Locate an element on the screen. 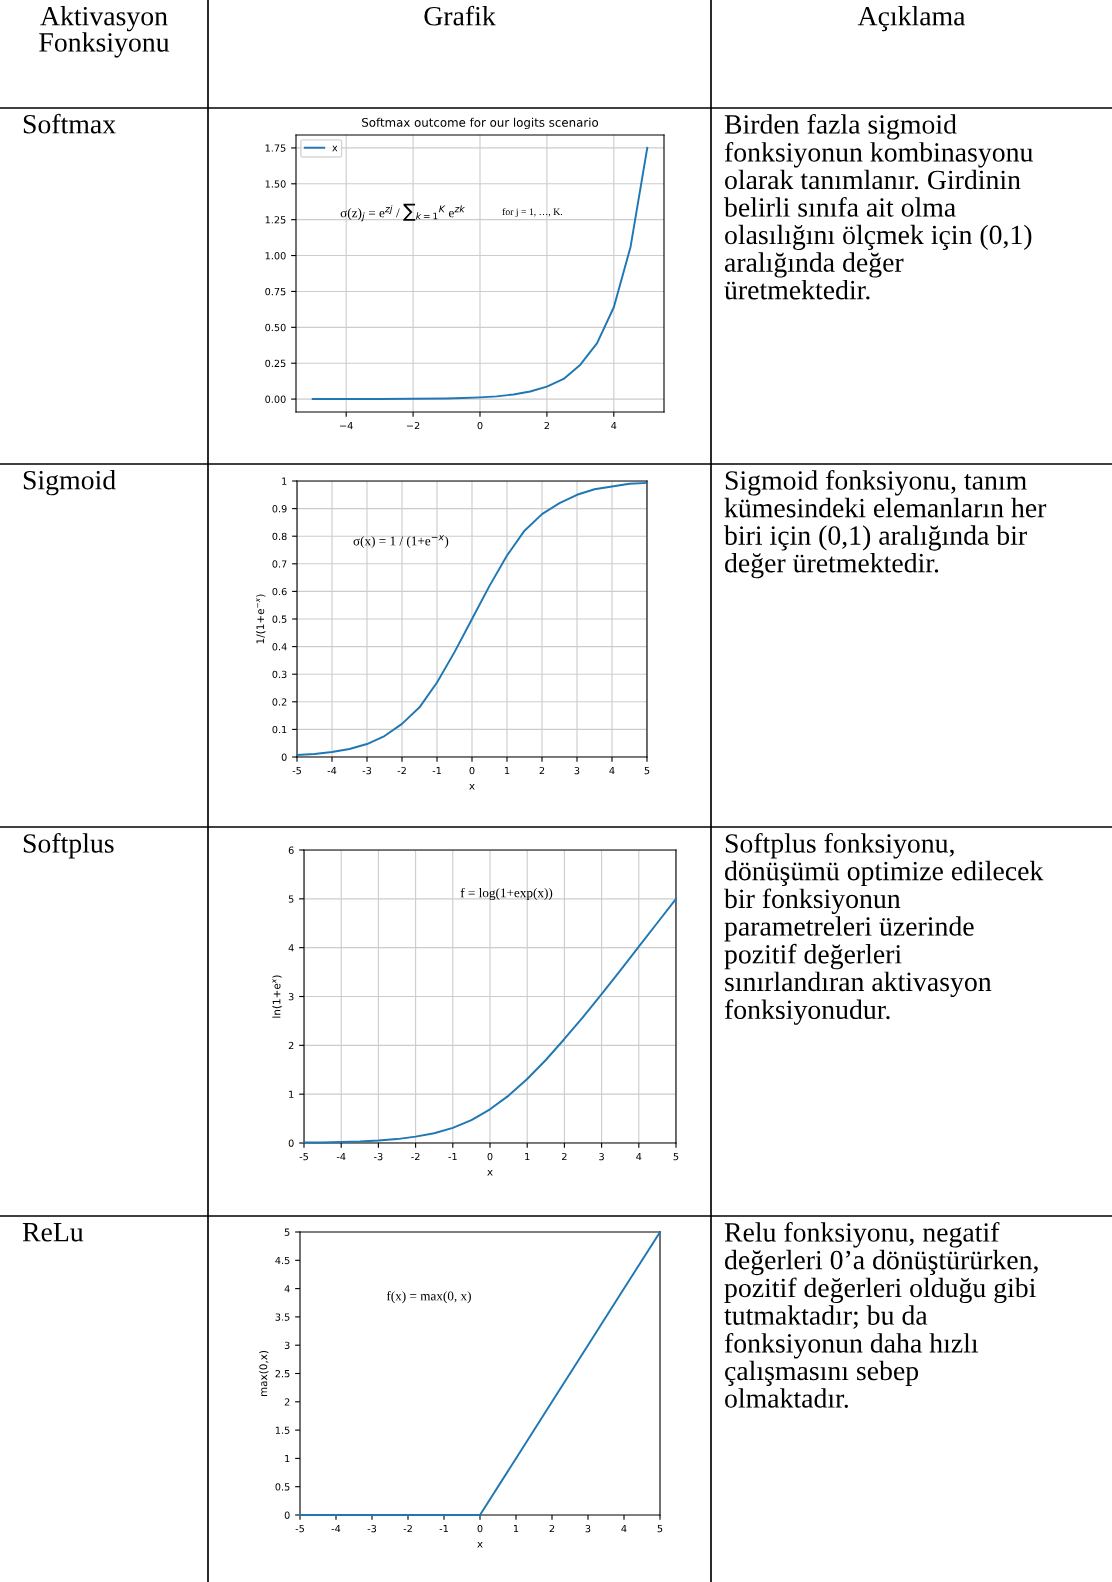  legend-label: x is located at coordinates (335, 148).